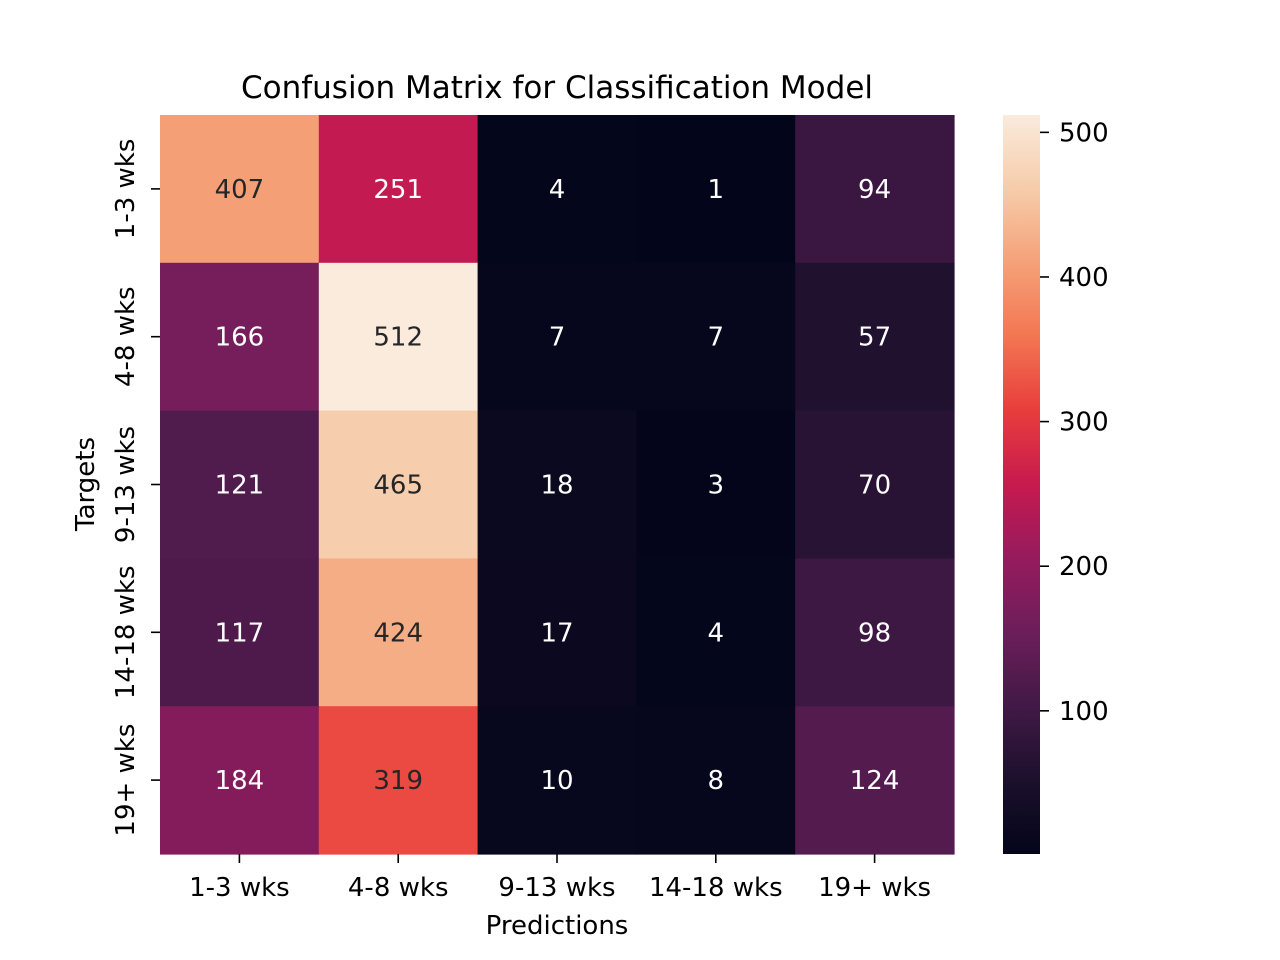  I want to click on x-tick-label: 19+ wks, so click(874, 888).